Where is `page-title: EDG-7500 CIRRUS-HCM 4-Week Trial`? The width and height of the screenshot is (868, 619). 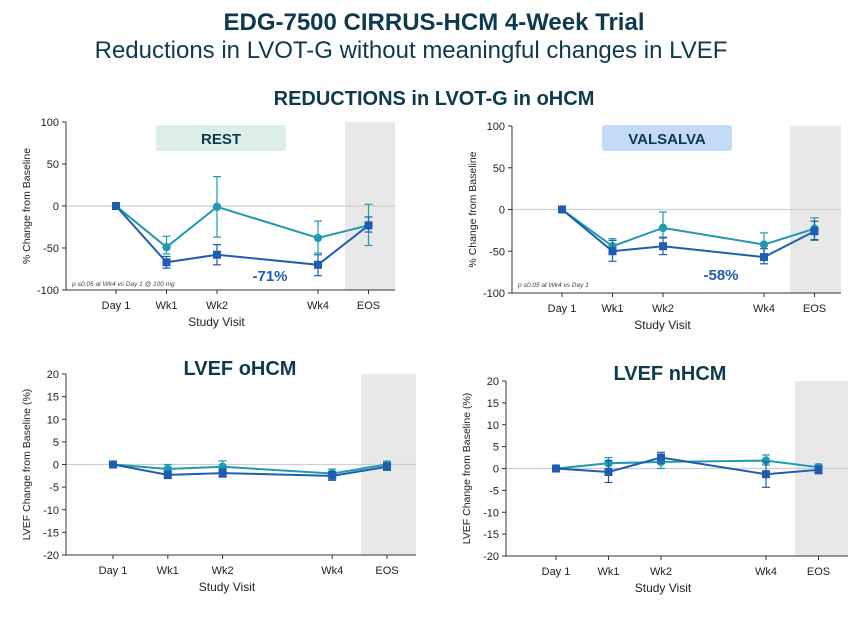
page-title: EDG-7500 CIRRUS-HCM 4-Week Trial is located at coordinates (434, 22).